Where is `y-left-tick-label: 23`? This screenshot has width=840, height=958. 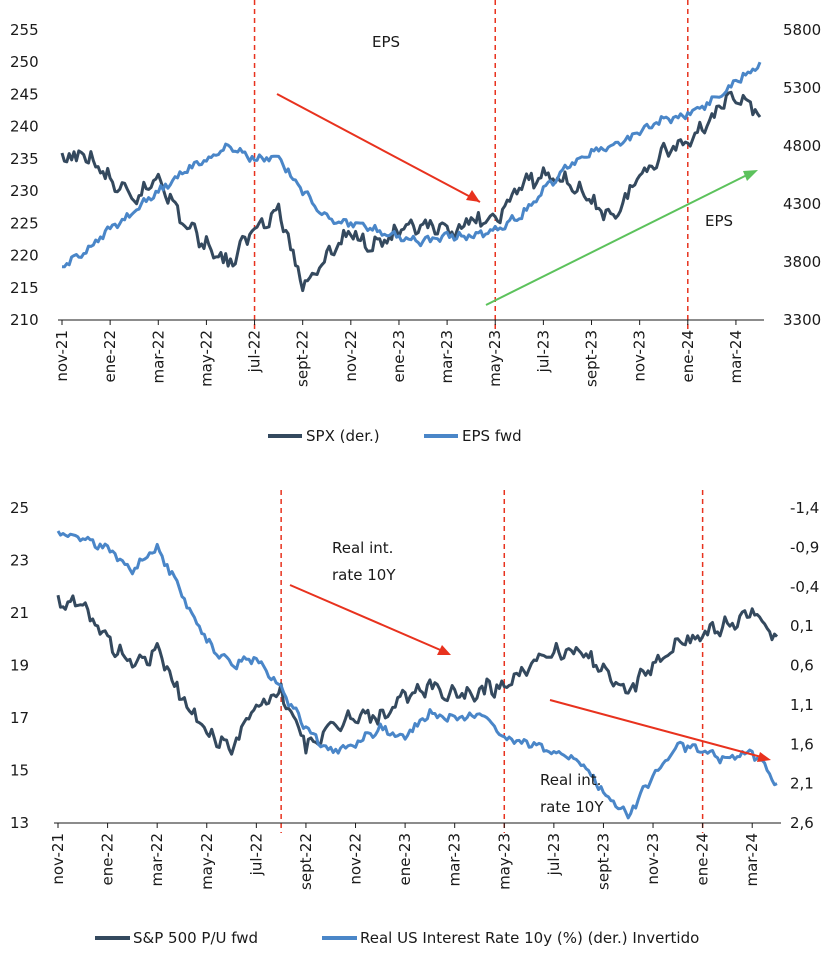
y-left-tick-label: 23 is located at coordinates (19, 561).